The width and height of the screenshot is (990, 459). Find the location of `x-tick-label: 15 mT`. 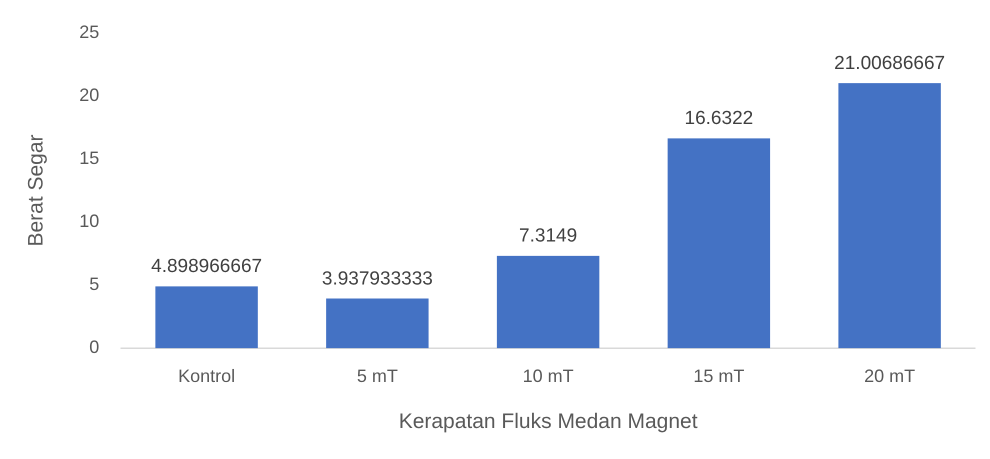

x-tick-label: 15 mT is located at coordinates (718, 376).